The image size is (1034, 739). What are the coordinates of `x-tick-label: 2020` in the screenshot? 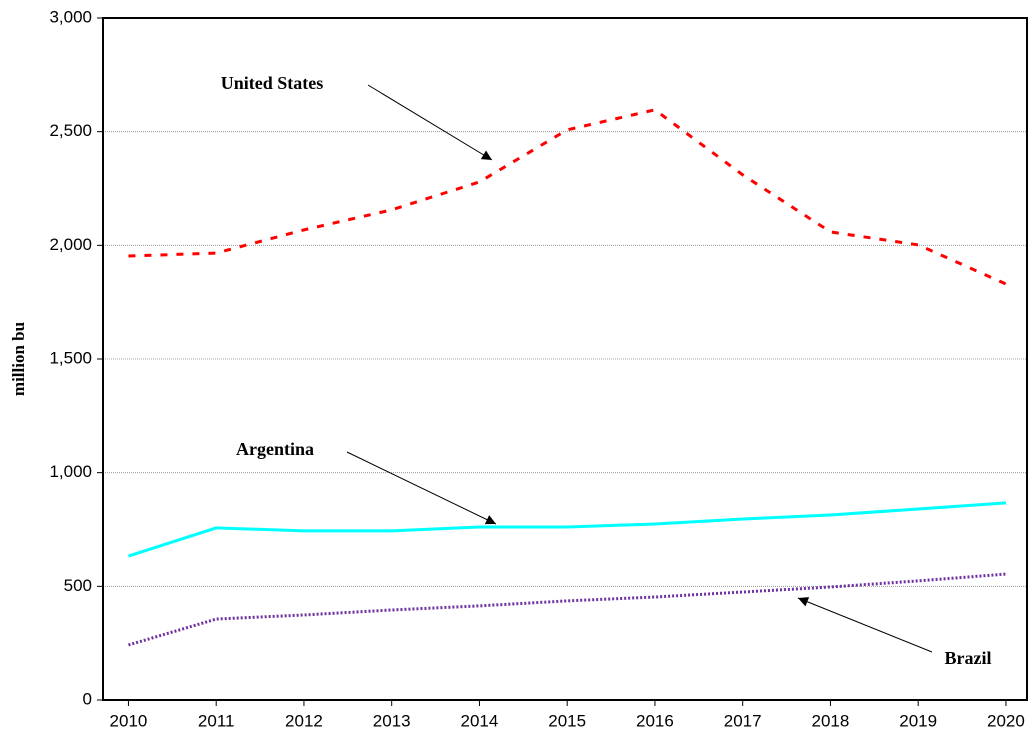 It's located at (1006, 720).